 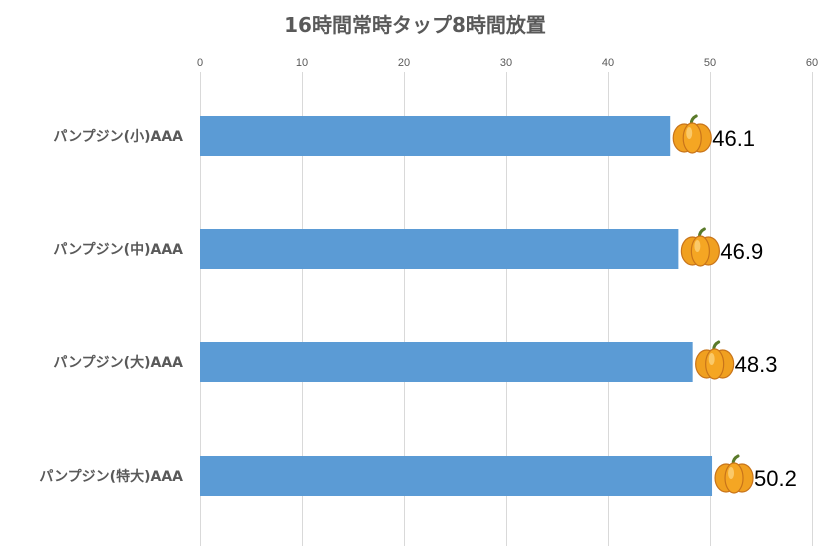 I want to click on category-label-2: パンプジン(大)AAA, so click(x=118, y=362).